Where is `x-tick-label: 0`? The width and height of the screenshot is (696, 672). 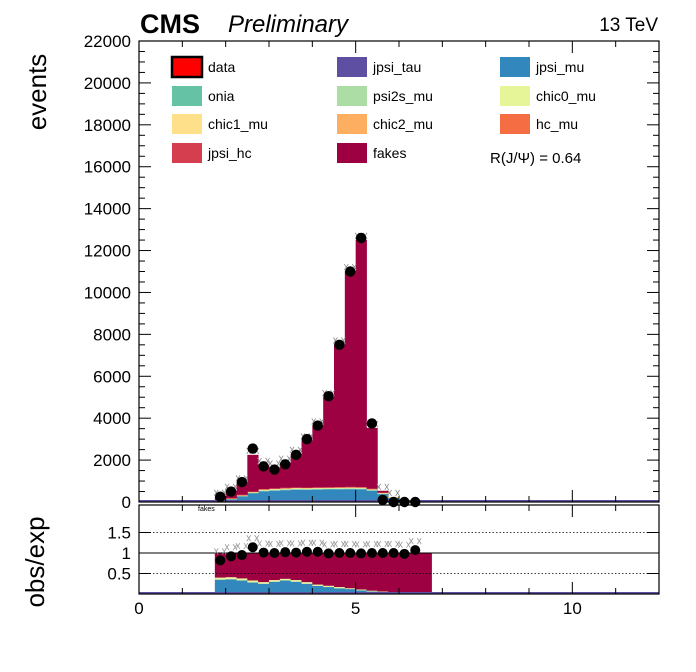 x-tick-label: 0 is located at coordinates (138, 608).